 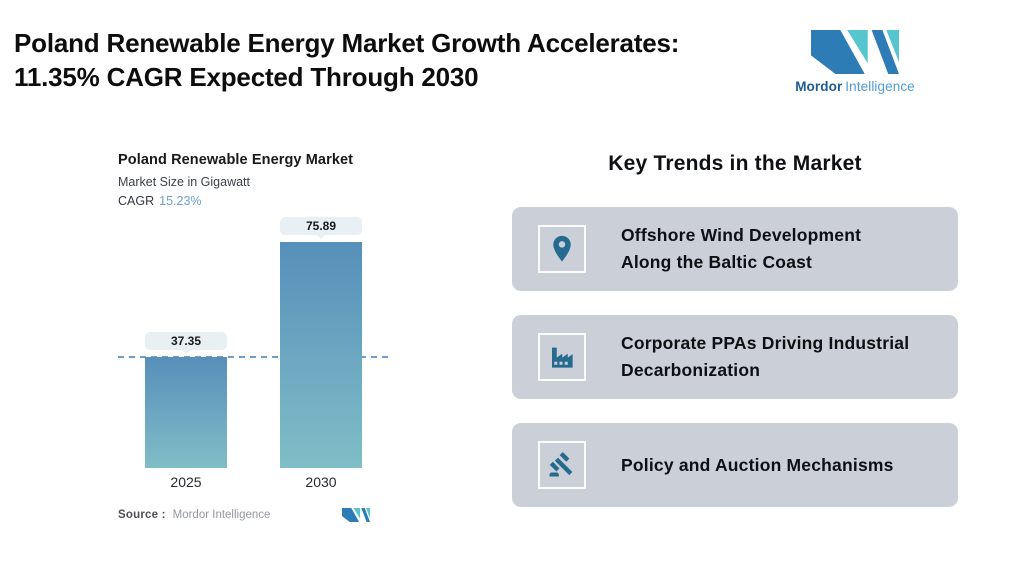 I want to click on cagr-row: CAGR 15.23%, so click(x=263, y=201).